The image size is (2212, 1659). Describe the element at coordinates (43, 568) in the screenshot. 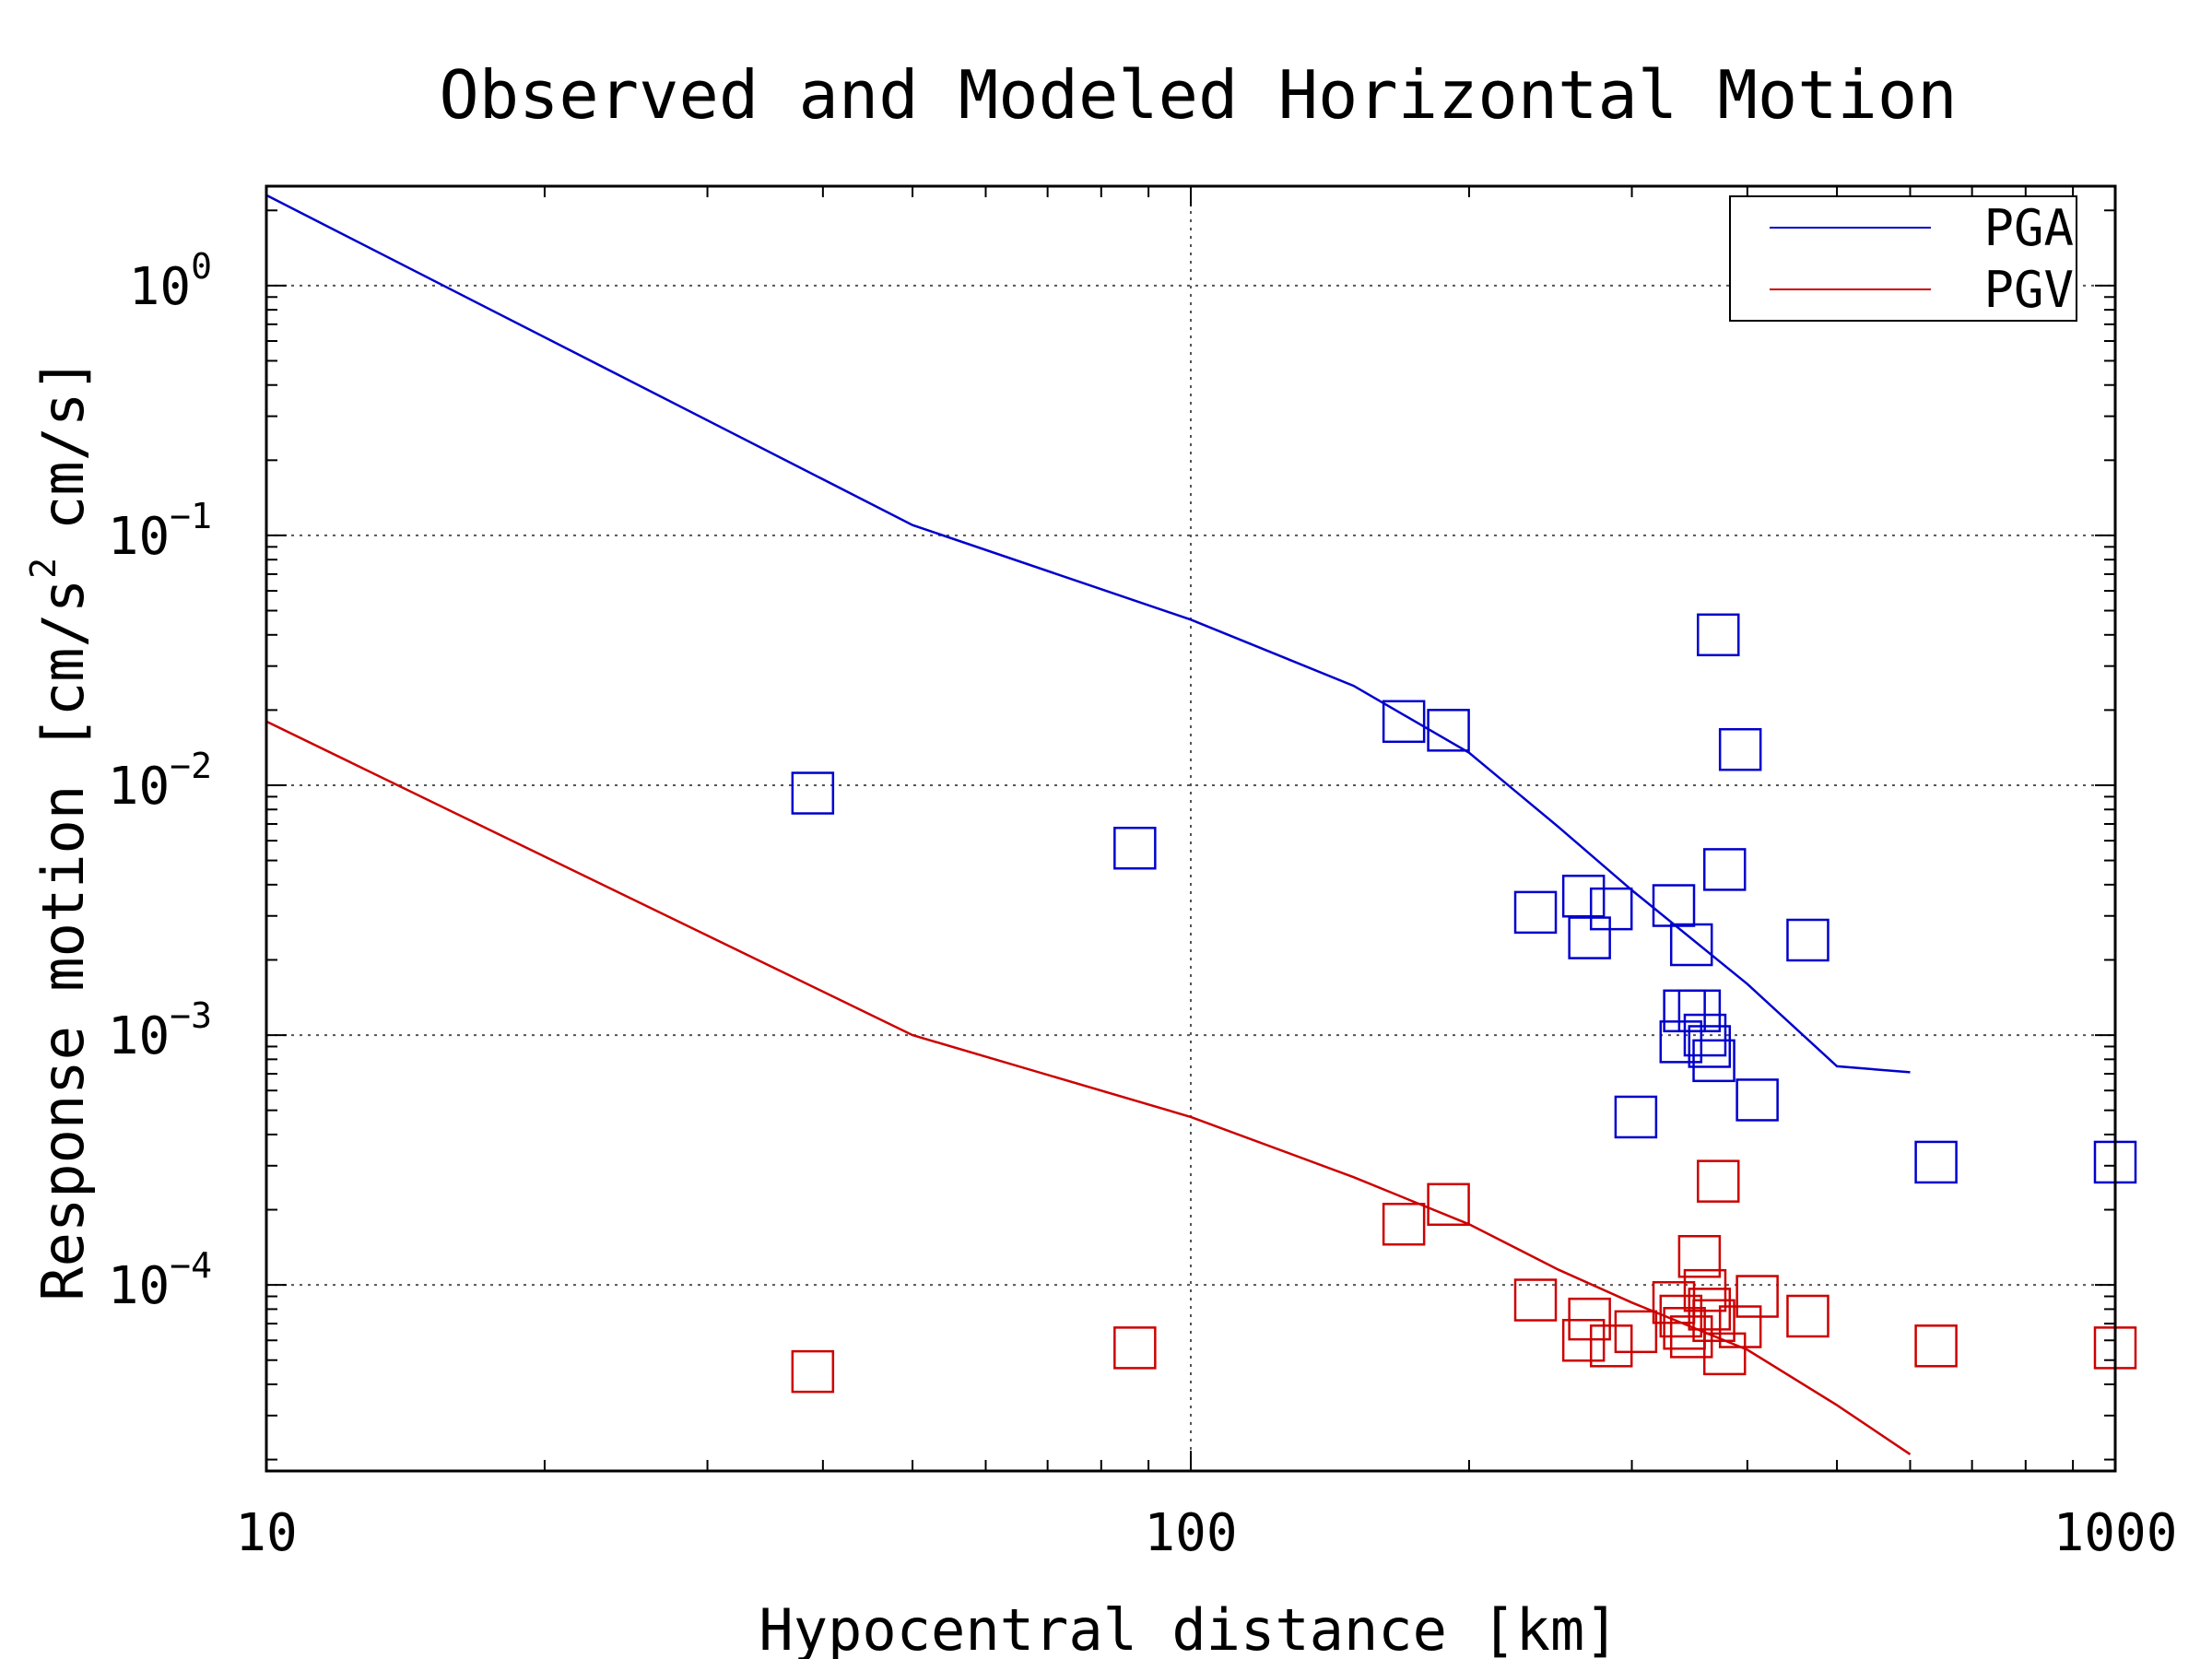

I see `y-axis-label-sup: 2` at that location.